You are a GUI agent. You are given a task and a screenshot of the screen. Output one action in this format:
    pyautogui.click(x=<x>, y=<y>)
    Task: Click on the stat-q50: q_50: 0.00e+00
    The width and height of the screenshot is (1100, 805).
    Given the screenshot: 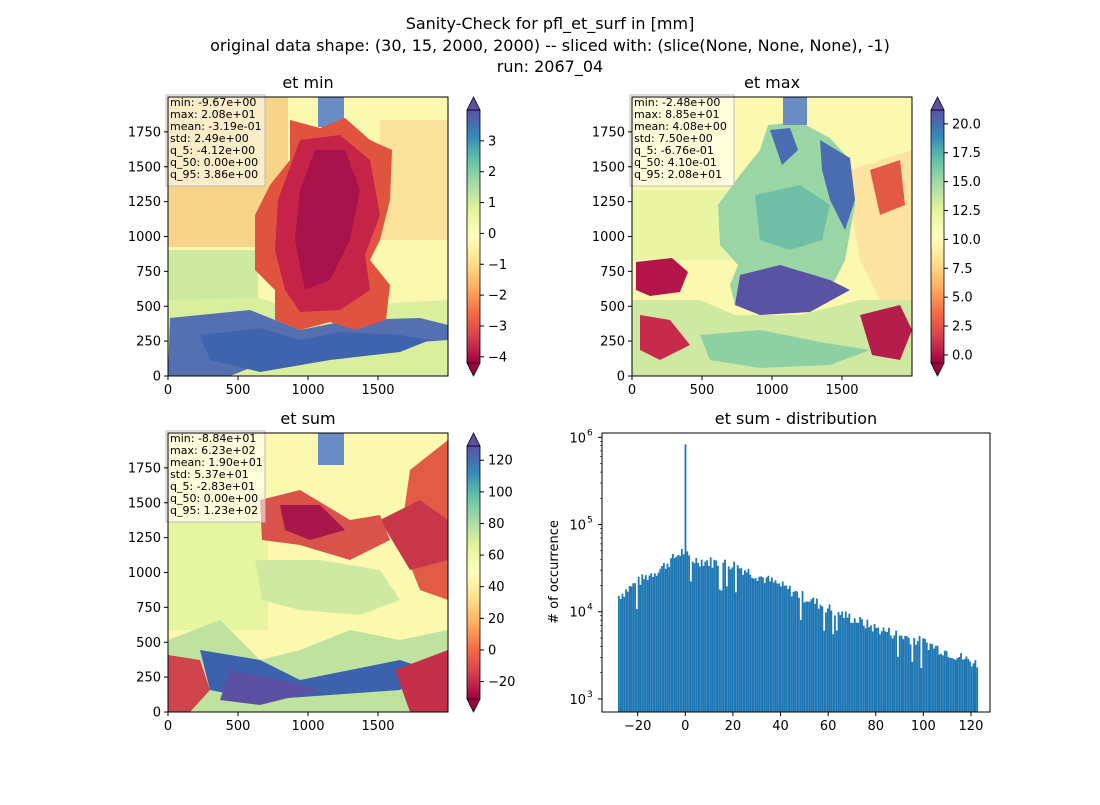 What is the action you would take?
    pyautogui.click(x=214, y=498)
    